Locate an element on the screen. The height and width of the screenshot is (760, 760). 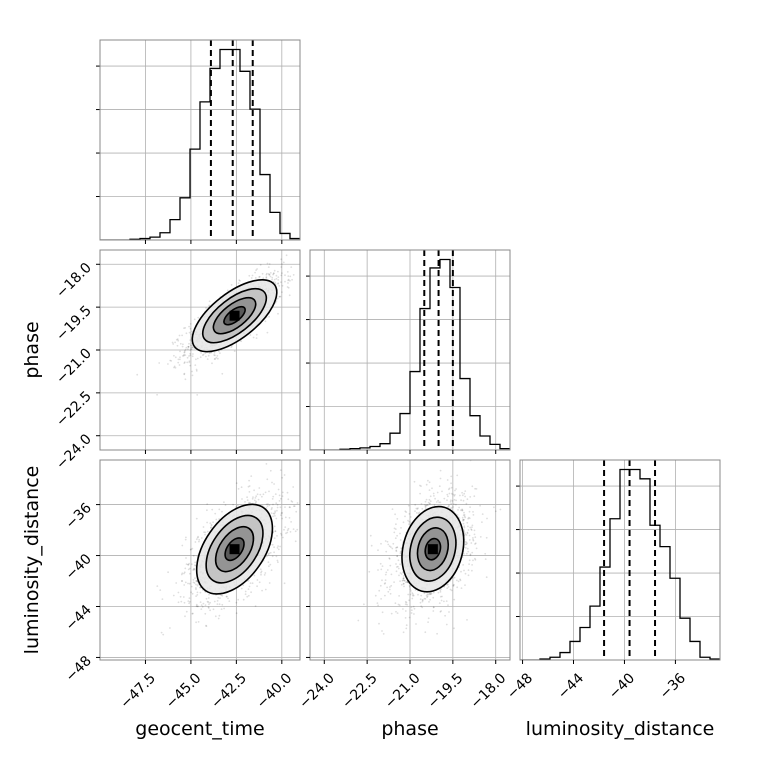
hist-panel-geocent_time is located at coordinates (198, 141).